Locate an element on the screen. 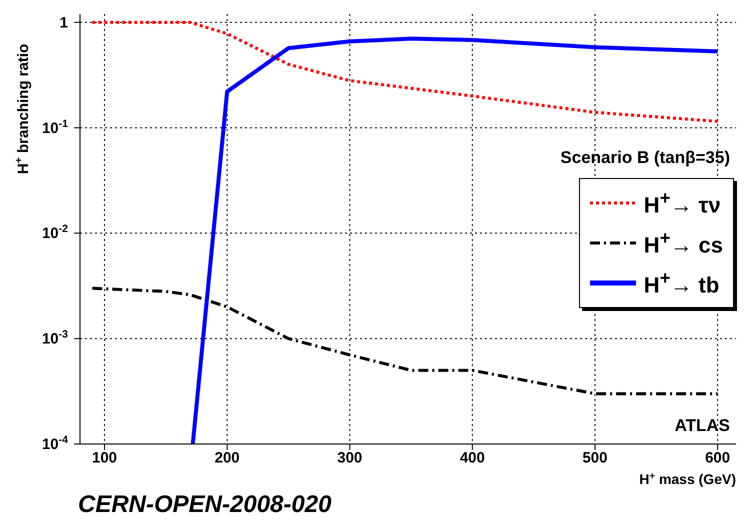 This screenshot has width=752, height=526. y-tick-label: 1 is located at coordinates (64, 23).